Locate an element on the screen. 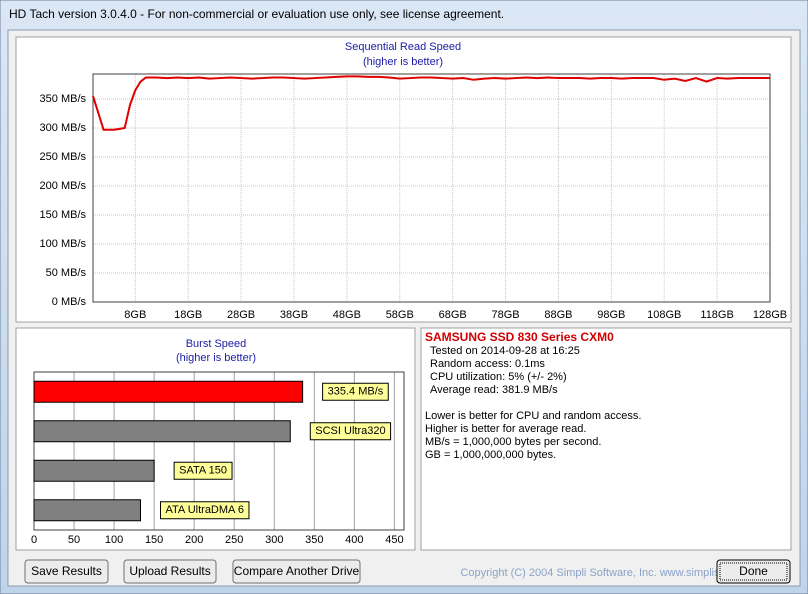 The width and height of the screenshot is (808, 594). bar-label: 335.4 MB/s is located at coordinates (356, 392).